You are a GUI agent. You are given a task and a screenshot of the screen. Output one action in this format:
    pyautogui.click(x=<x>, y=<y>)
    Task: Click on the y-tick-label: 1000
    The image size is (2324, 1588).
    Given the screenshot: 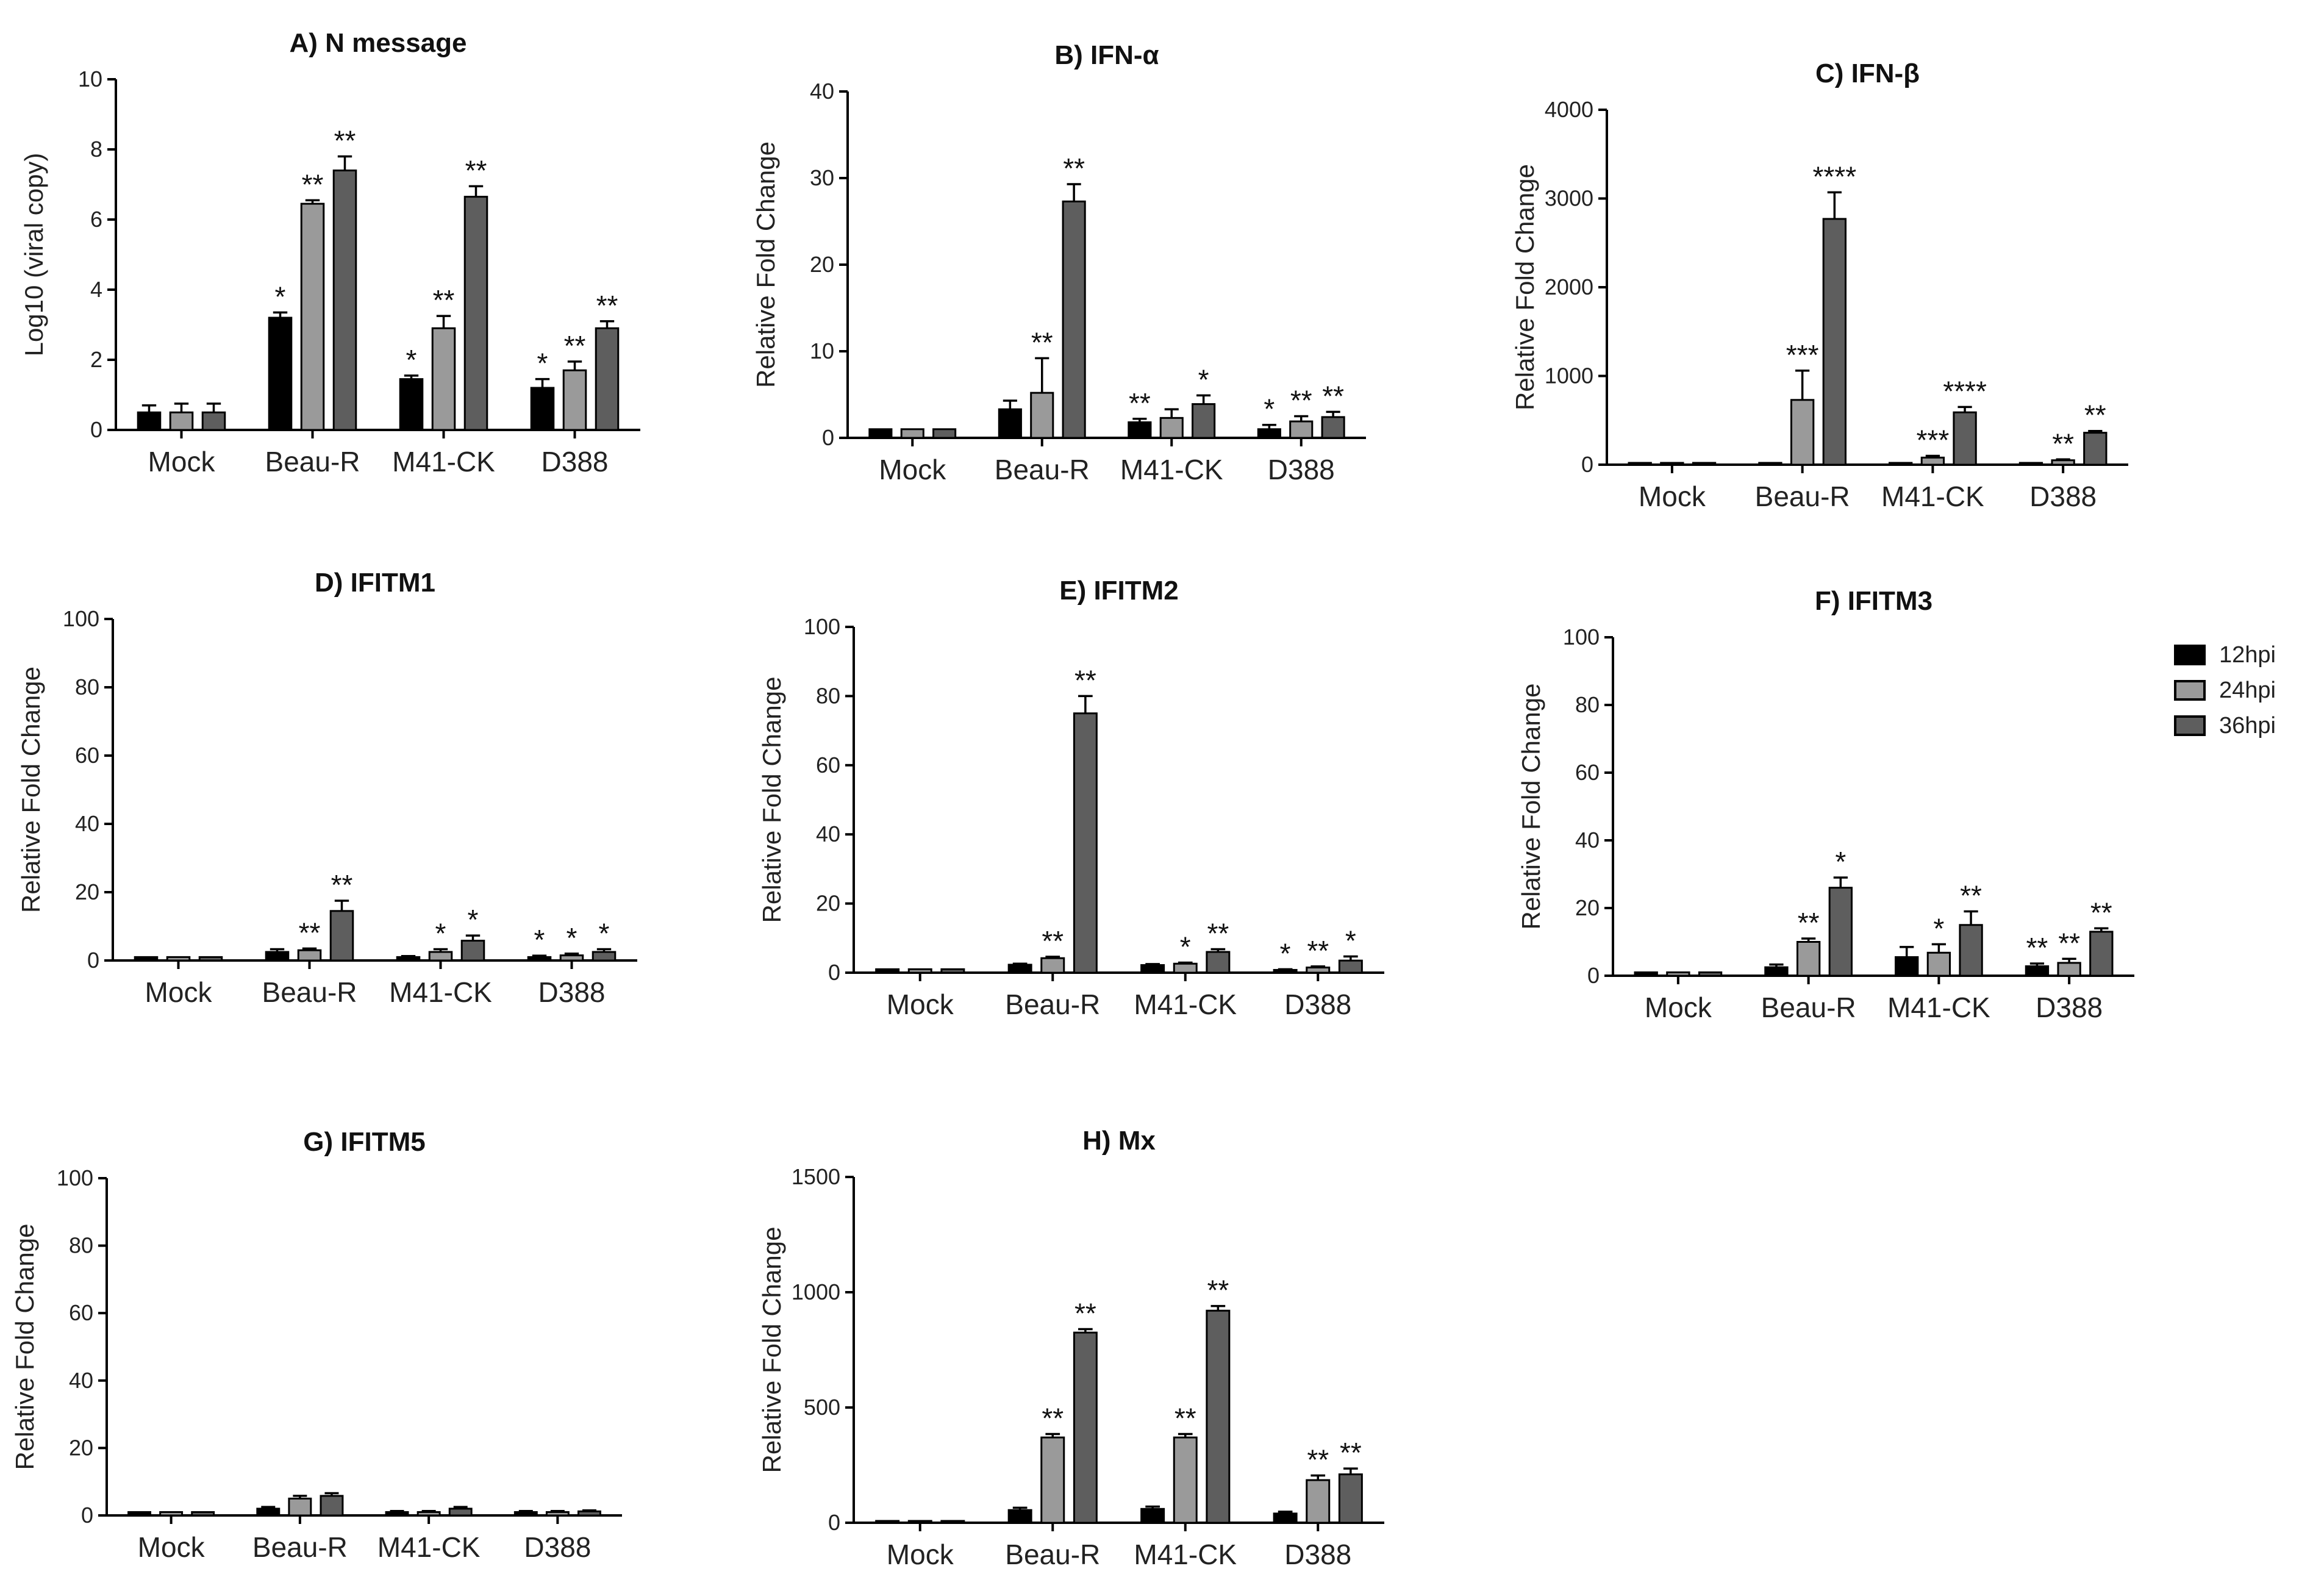 What is the action you would take?
    pyautogui.click(x=1569, y=375)
    